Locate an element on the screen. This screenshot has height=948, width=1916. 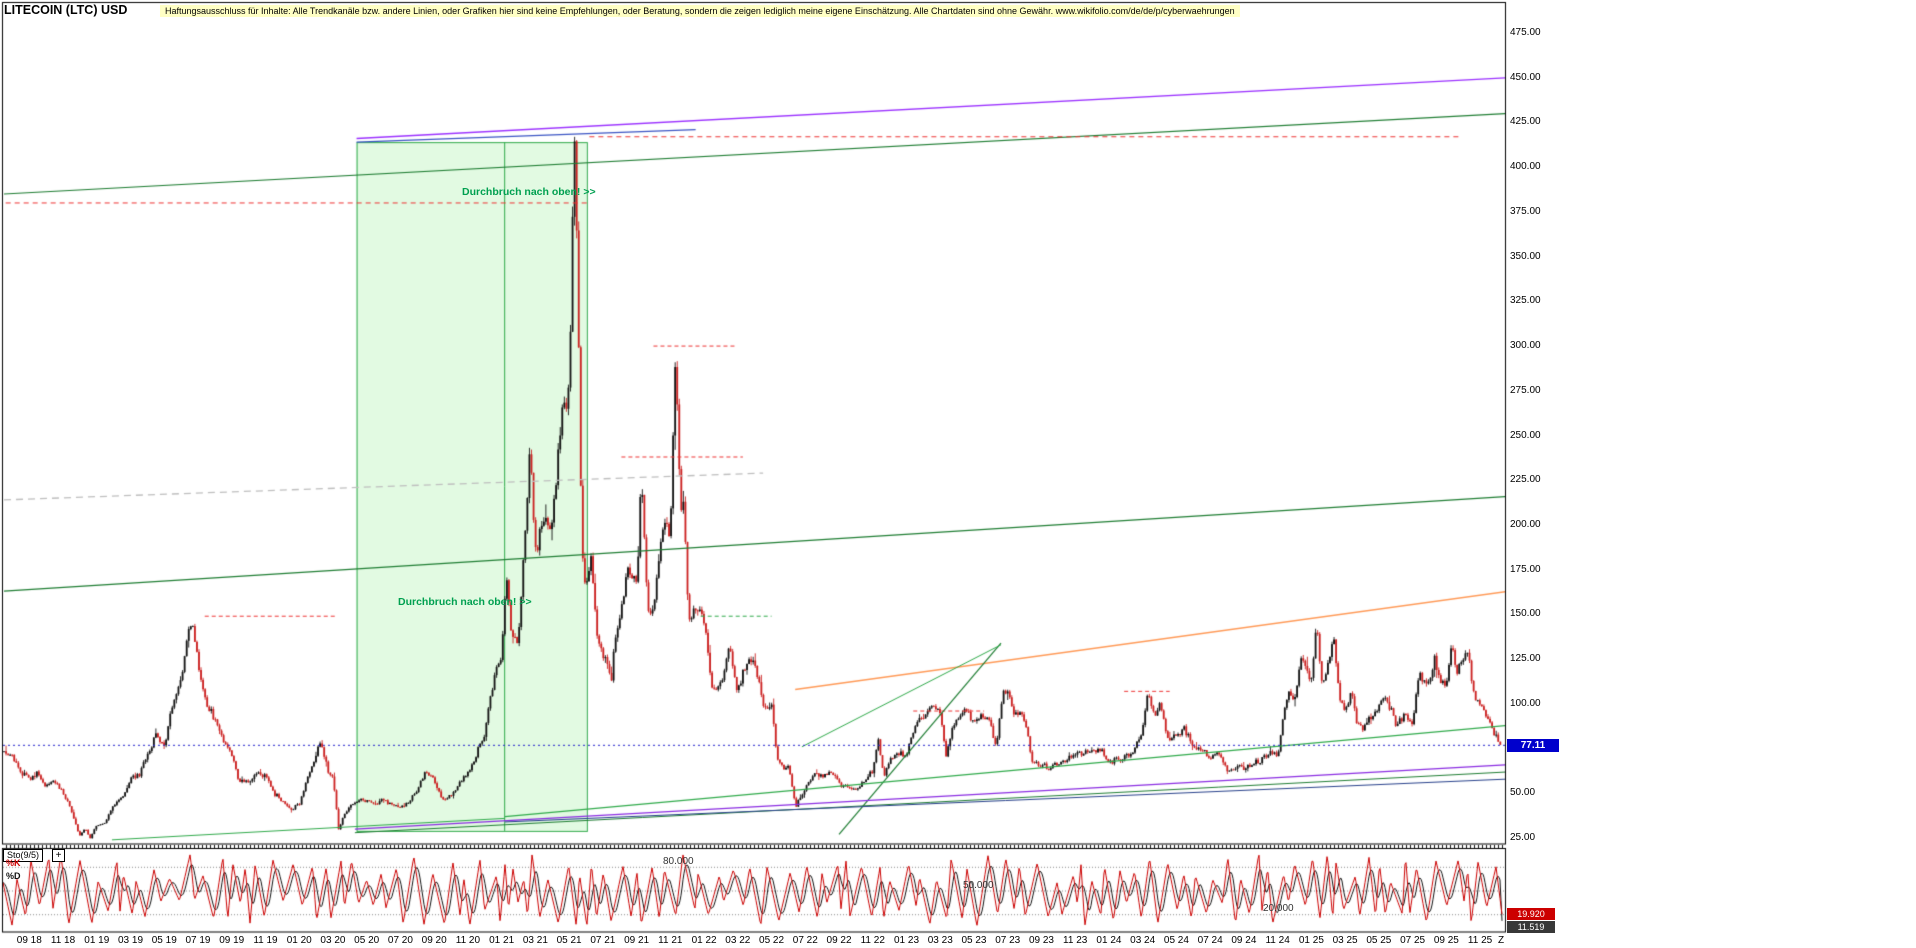
indicator-add-button: + is located at coordinates (58, 855).